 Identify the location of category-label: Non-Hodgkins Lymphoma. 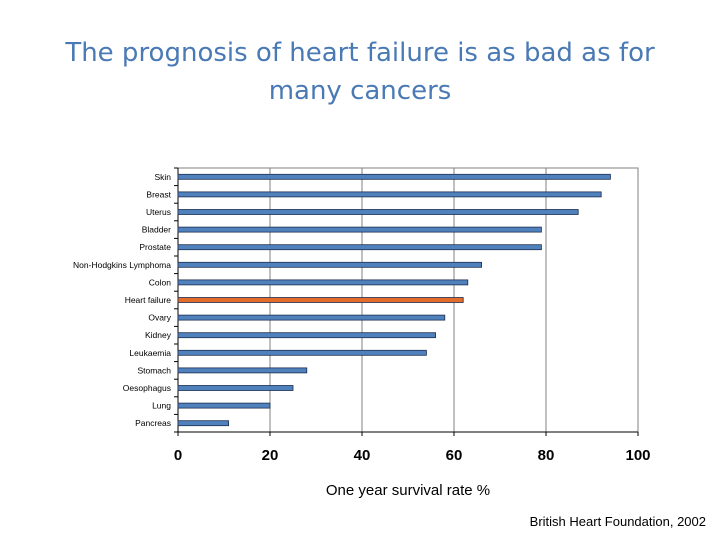
(122, 265).